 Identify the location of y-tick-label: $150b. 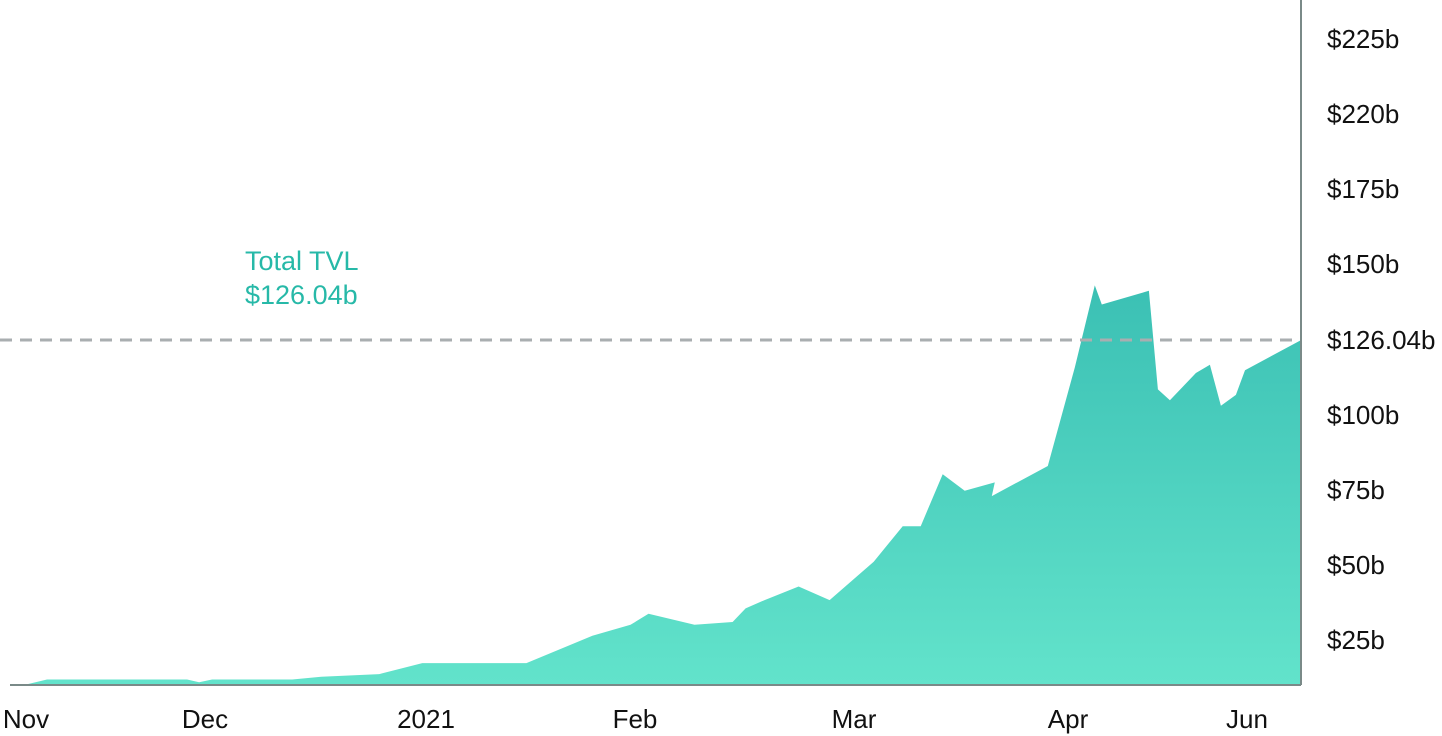
(1363, 264).